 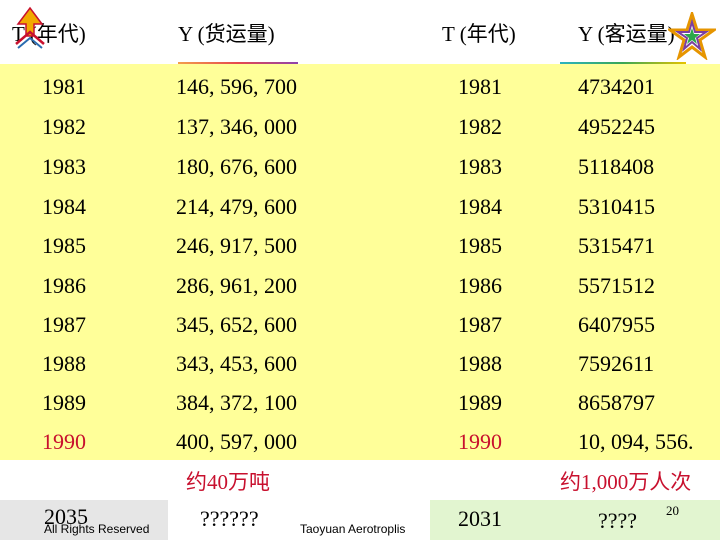 I want to click on arrow-logo-icon, so click(x=30, y=27).